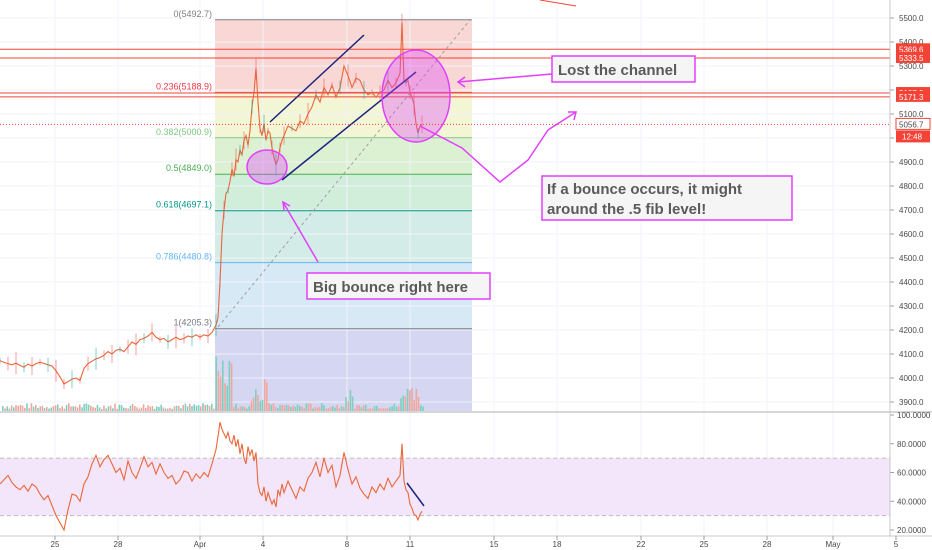 The height and width of the screenshot is (550, 932). Describe the element at coordinates (184, 205) in the screenshot. I see `fib-level-label: 0.618(4697.1)` at that location.